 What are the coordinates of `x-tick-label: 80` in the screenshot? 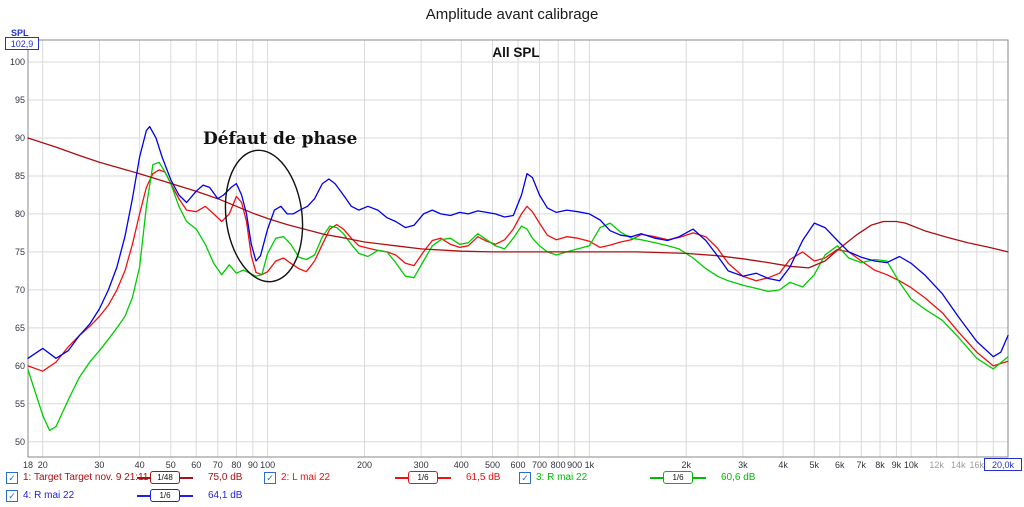 It's located at (236, 465).